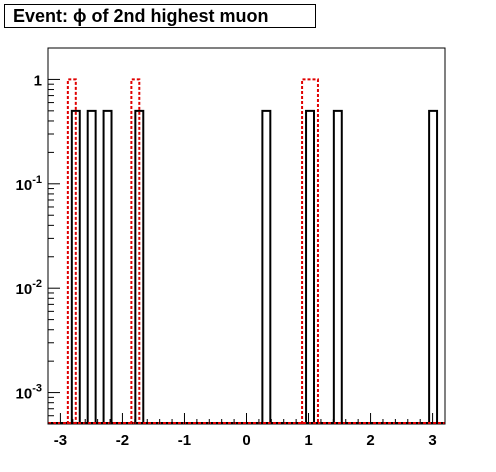 The image size is (496, 472). Describe the element at coordinates (370, 440) in the screenshot. I see `x-tick-label: 2` at that location.